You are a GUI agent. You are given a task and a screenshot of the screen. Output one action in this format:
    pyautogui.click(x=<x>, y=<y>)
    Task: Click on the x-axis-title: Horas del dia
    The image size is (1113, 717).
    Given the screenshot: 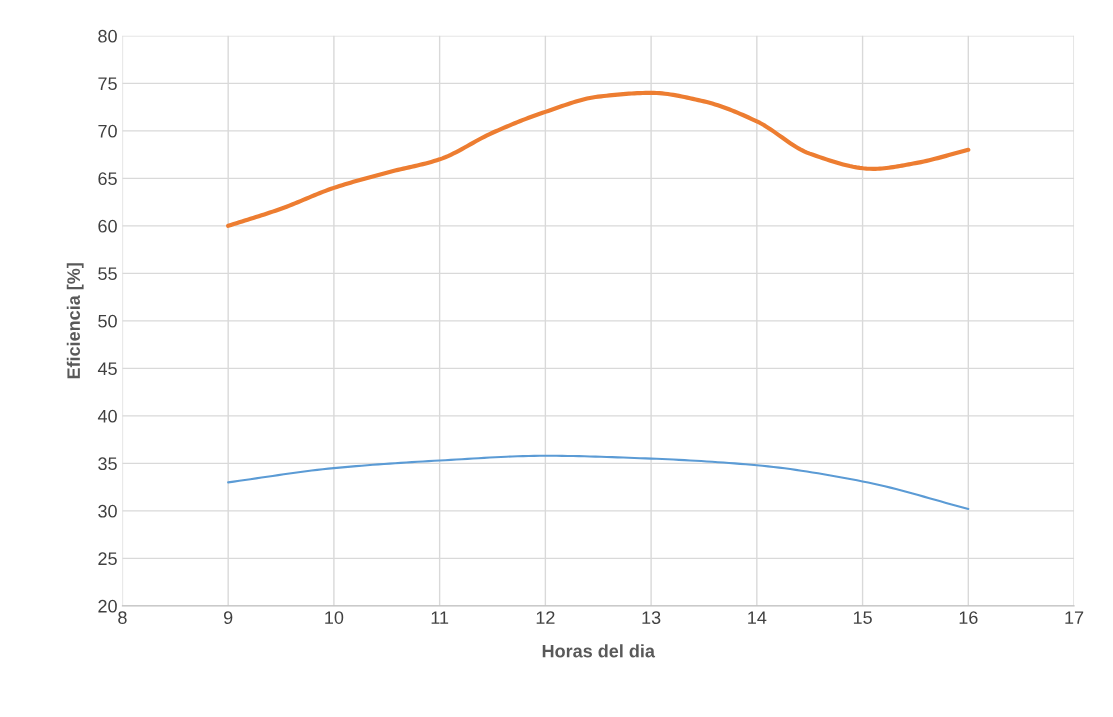 What is the action you would take?
    pyautogui.click(x=599, y=651)
    